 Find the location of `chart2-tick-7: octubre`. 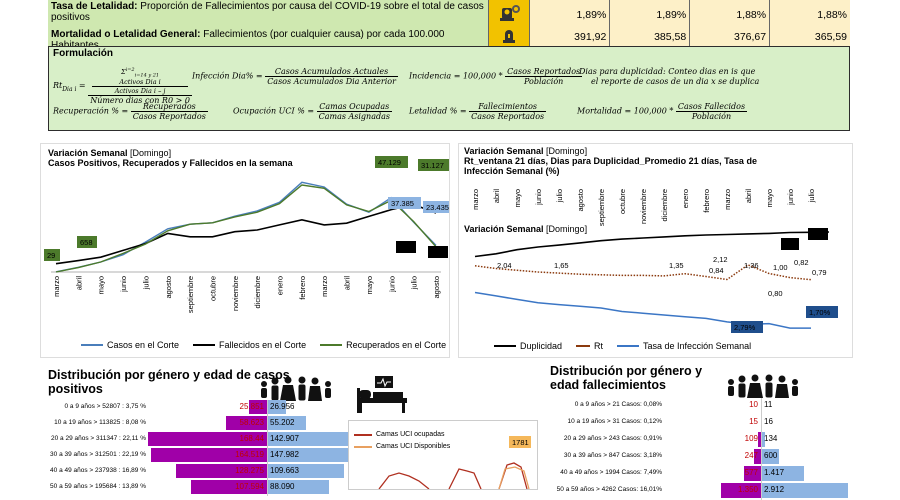

chart2-tick-7: octubre is located at coordinates (622, 201).